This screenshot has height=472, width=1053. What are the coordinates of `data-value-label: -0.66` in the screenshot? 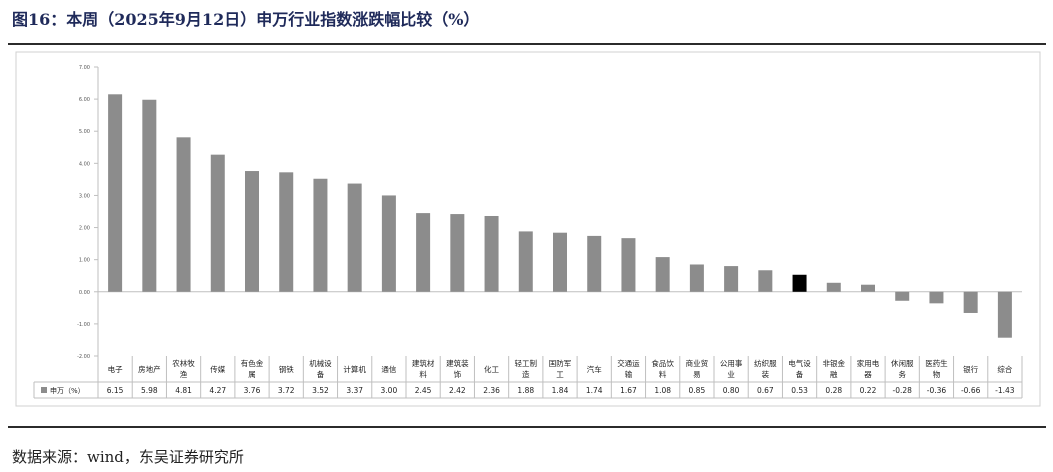 It's located at (971, 390).